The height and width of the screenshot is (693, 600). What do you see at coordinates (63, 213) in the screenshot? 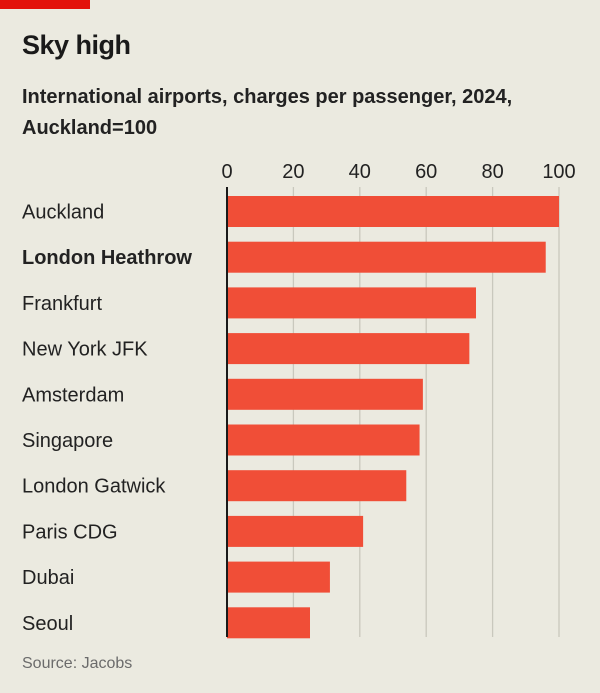
I see `category-label: Auckland` at bounding box center [63, 213].